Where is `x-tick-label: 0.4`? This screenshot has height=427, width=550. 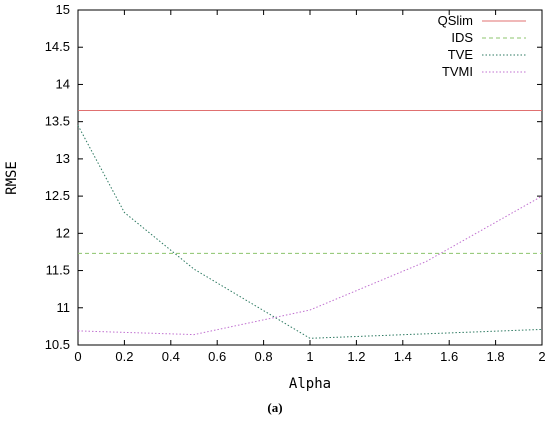
x-tick-label: 0.4 is located at coordinates (171, 356).